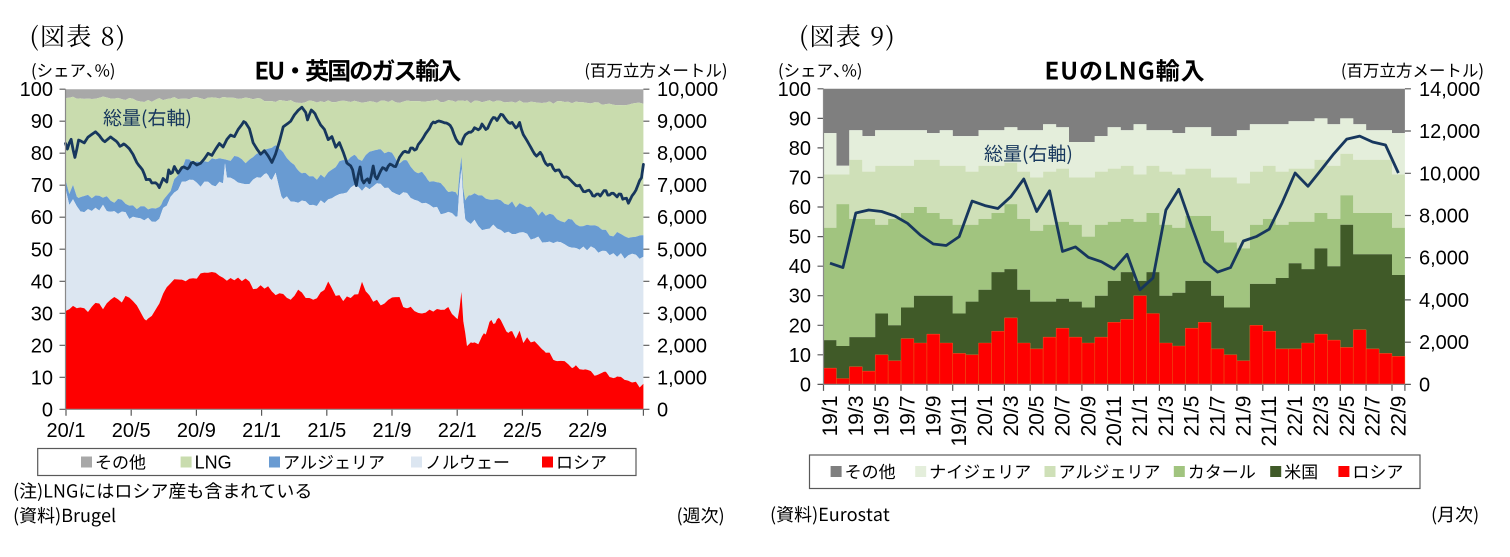 This screenshot has height=557, width=1510. Describe the element at coordinates (1449, 132) in the screenshot. I see `svg-text: 12,000` at that location.